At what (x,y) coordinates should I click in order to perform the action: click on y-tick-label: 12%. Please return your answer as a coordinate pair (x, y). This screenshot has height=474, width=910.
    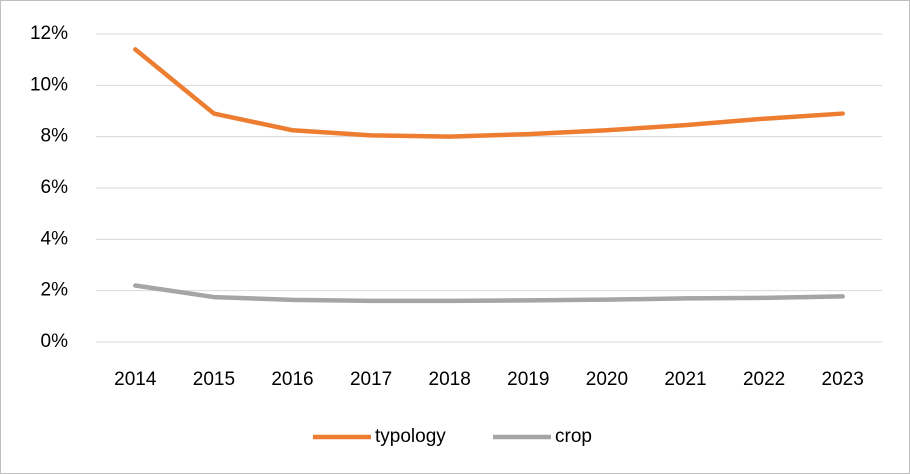
    Looking at the image, I should click on (49, 33).